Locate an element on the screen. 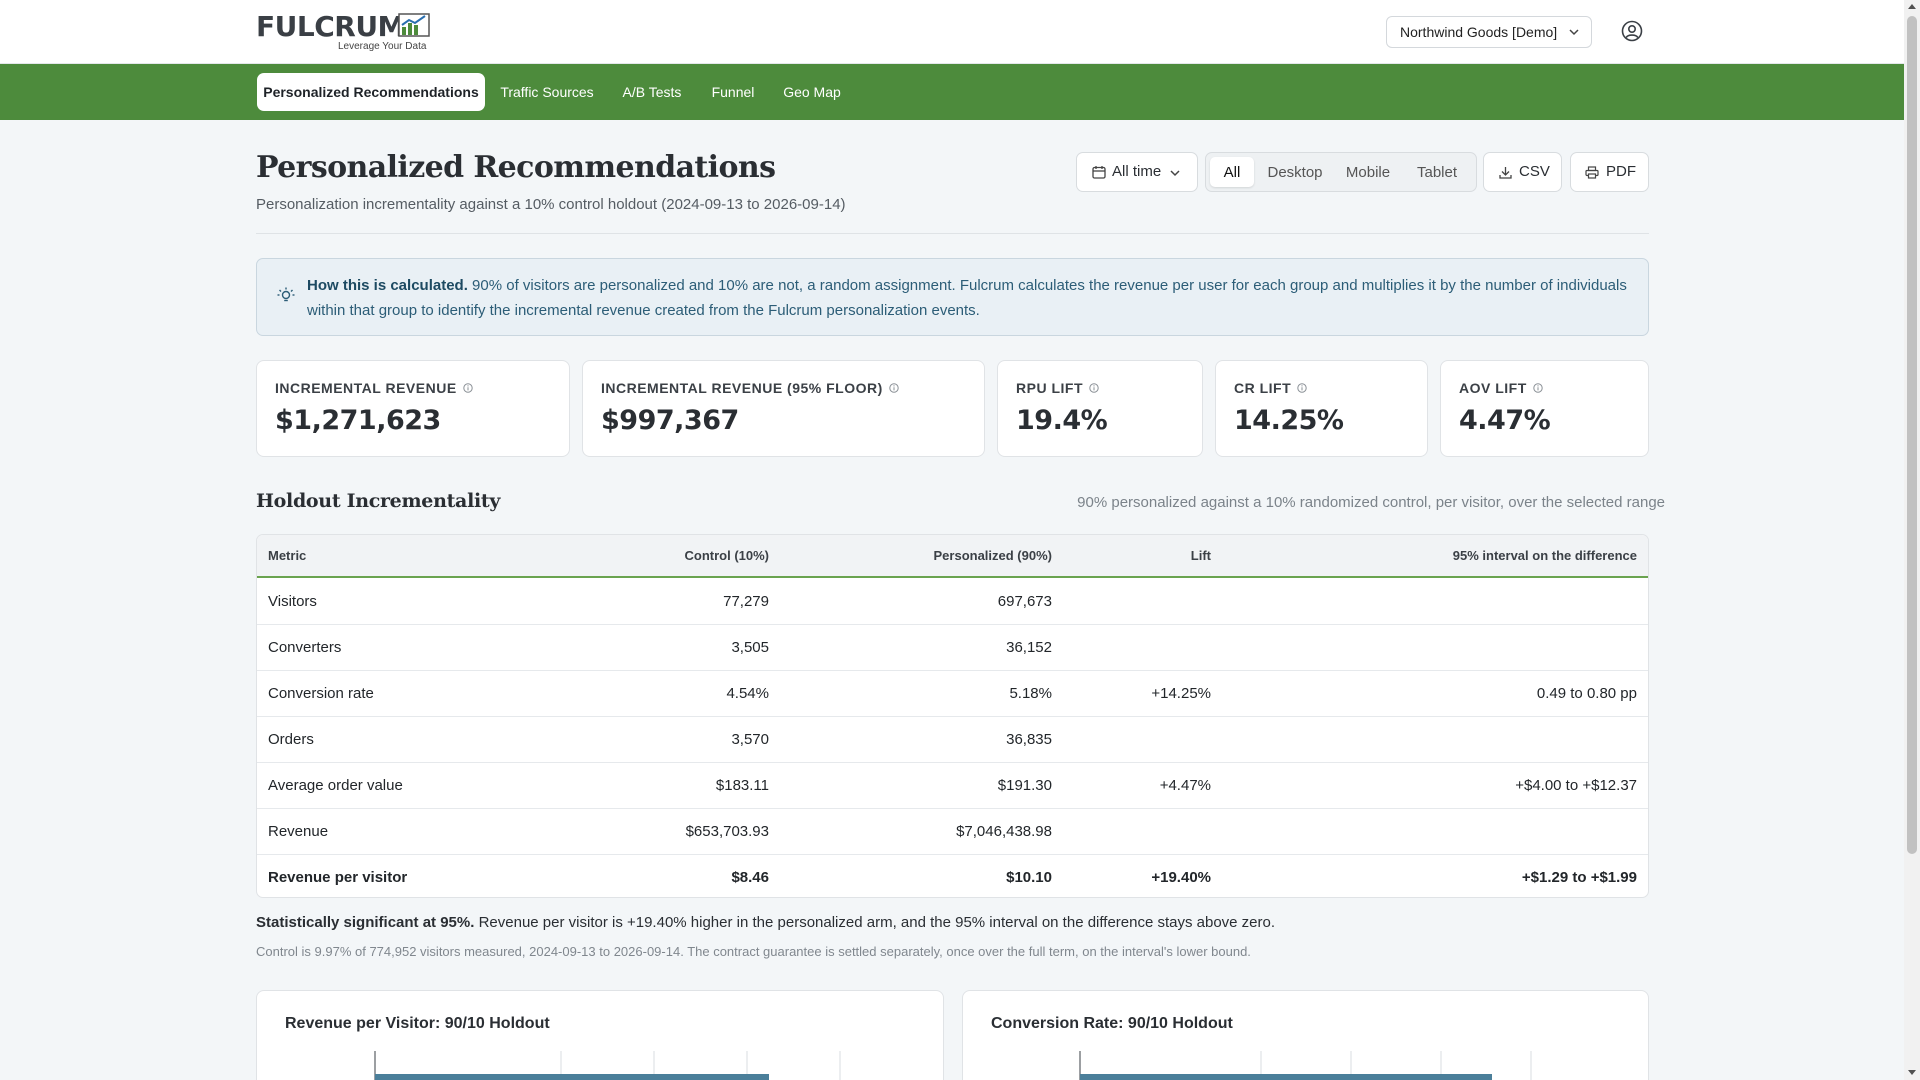 Image resolution: width=1920 pixels, height=1080 pixels. fulcrum-logo: FULCRUM Leverage Your Data is located at coordinates (346, 33).